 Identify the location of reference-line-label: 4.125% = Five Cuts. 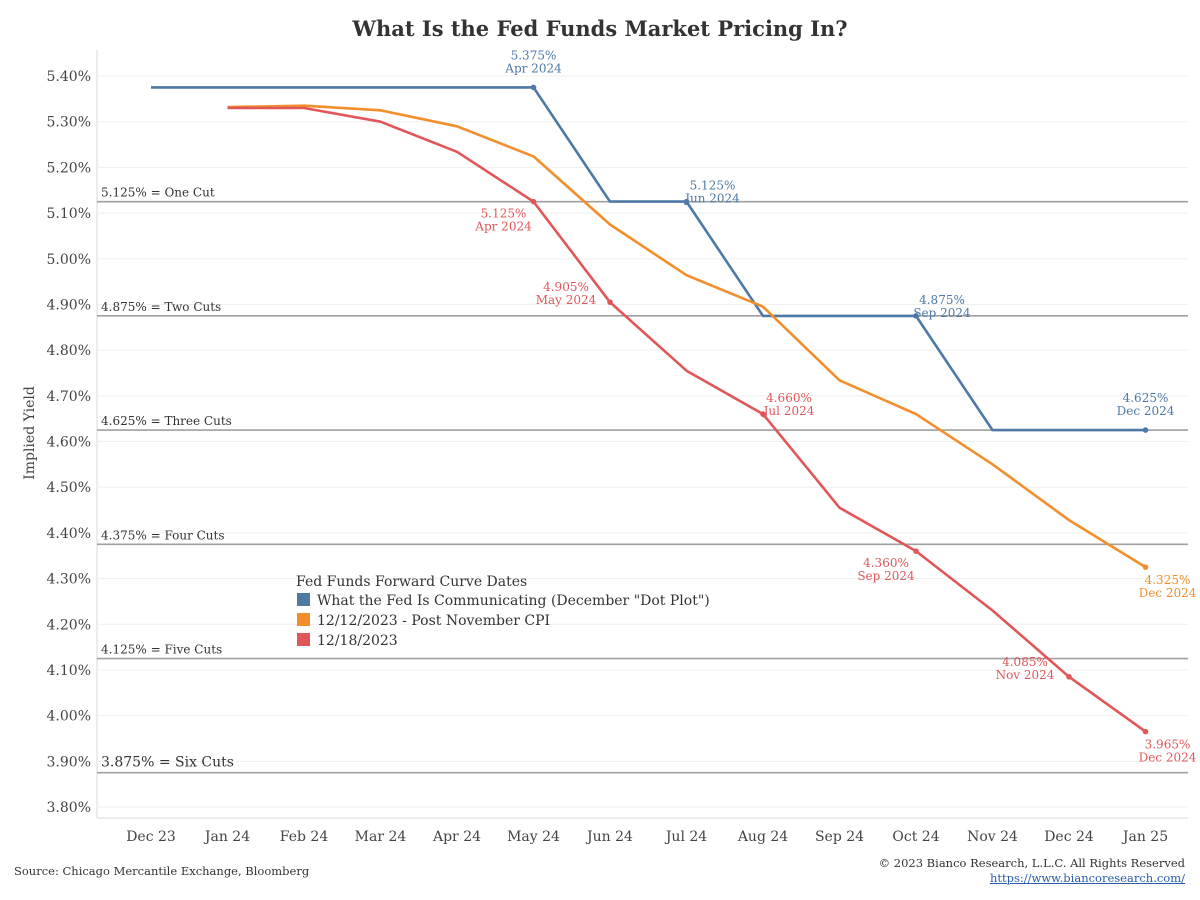
(161, 650).